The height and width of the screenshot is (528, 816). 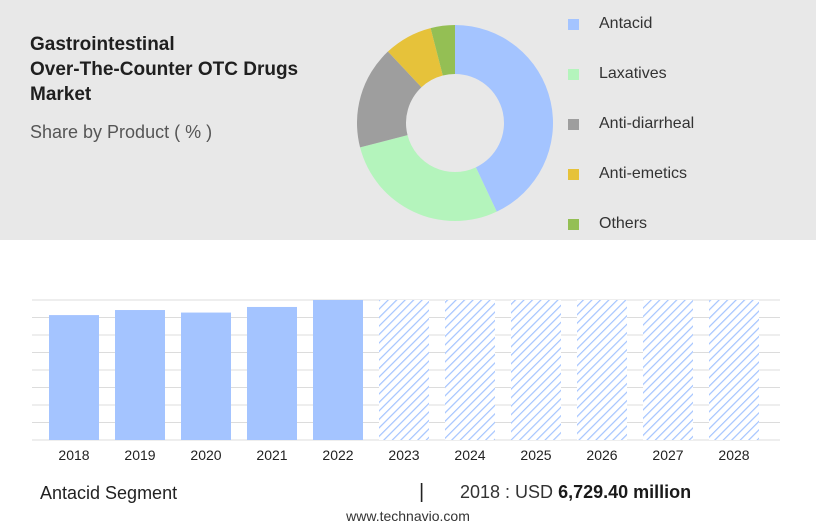 I want to click on legend-item-antacid: Antacid, so click(x=631, y=37).